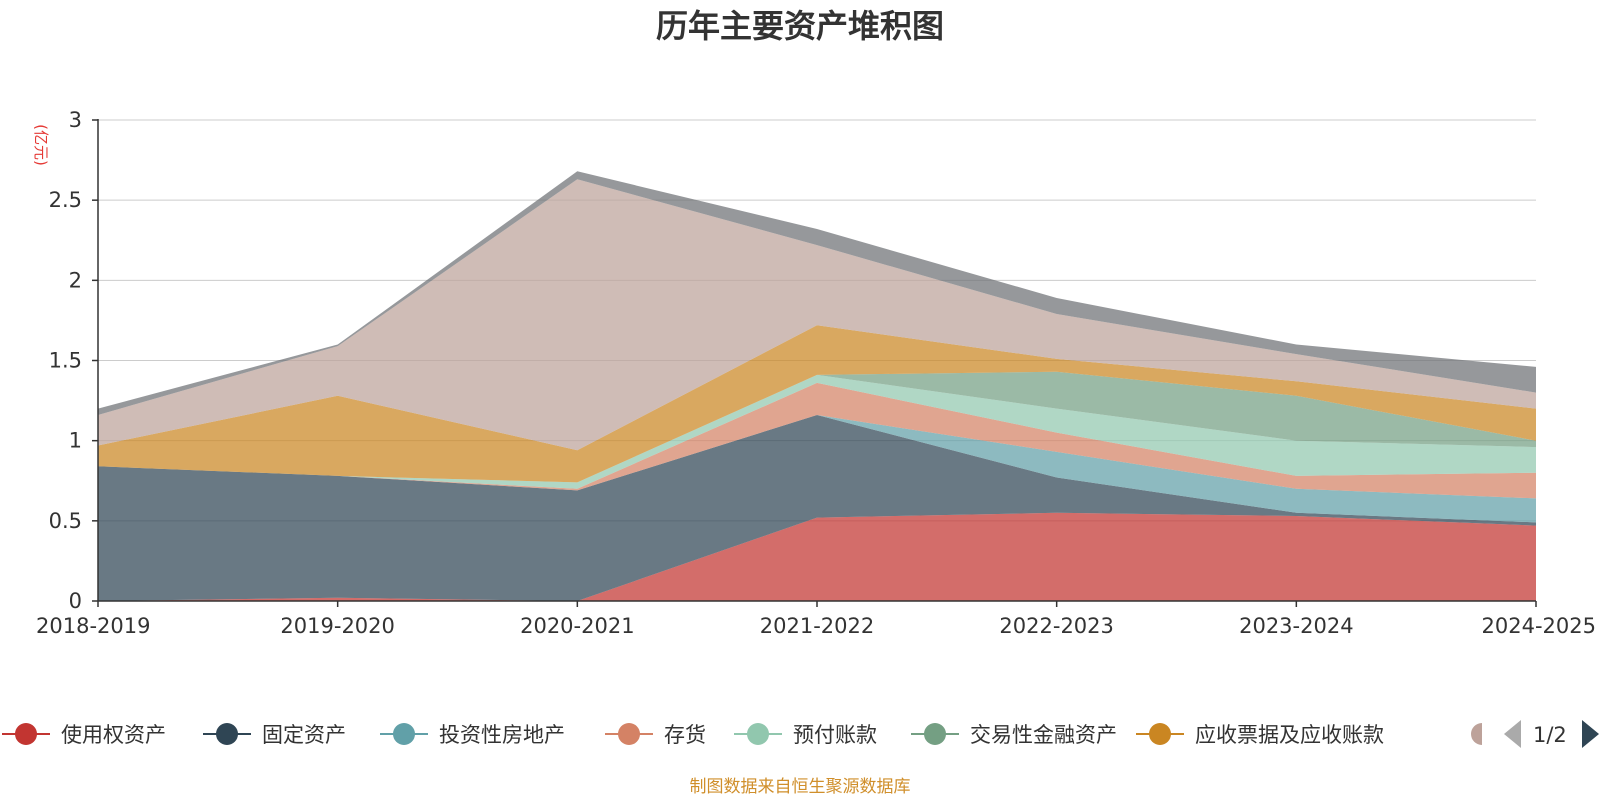 This screenshot has width=1600, height=800. I want to click on x-tick-label: 2023-2024, so click(1296, 626).